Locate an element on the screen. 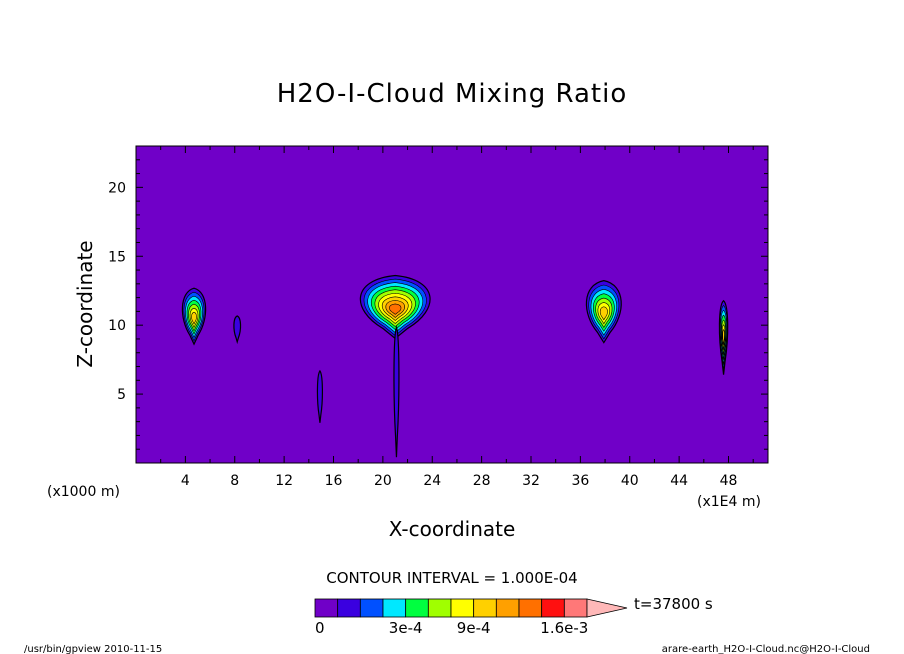 The width and height of the screenshot is (904, 654). colorbar is located at coordinates (471, 608).